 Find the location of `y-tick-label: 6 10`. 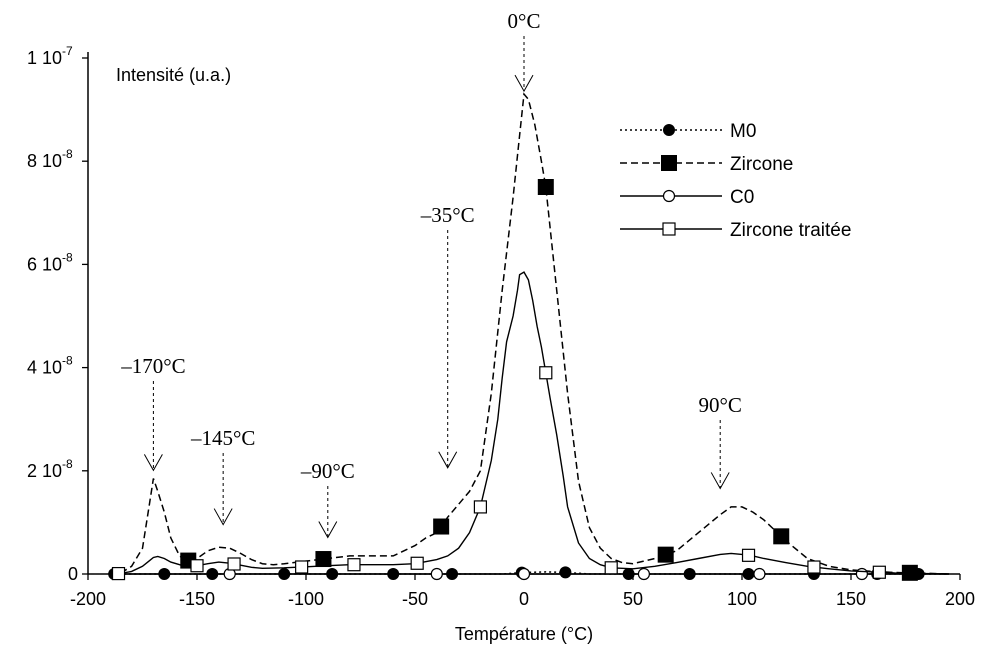

y-tick-label: 6 10 is located at coordinates (44, 264).